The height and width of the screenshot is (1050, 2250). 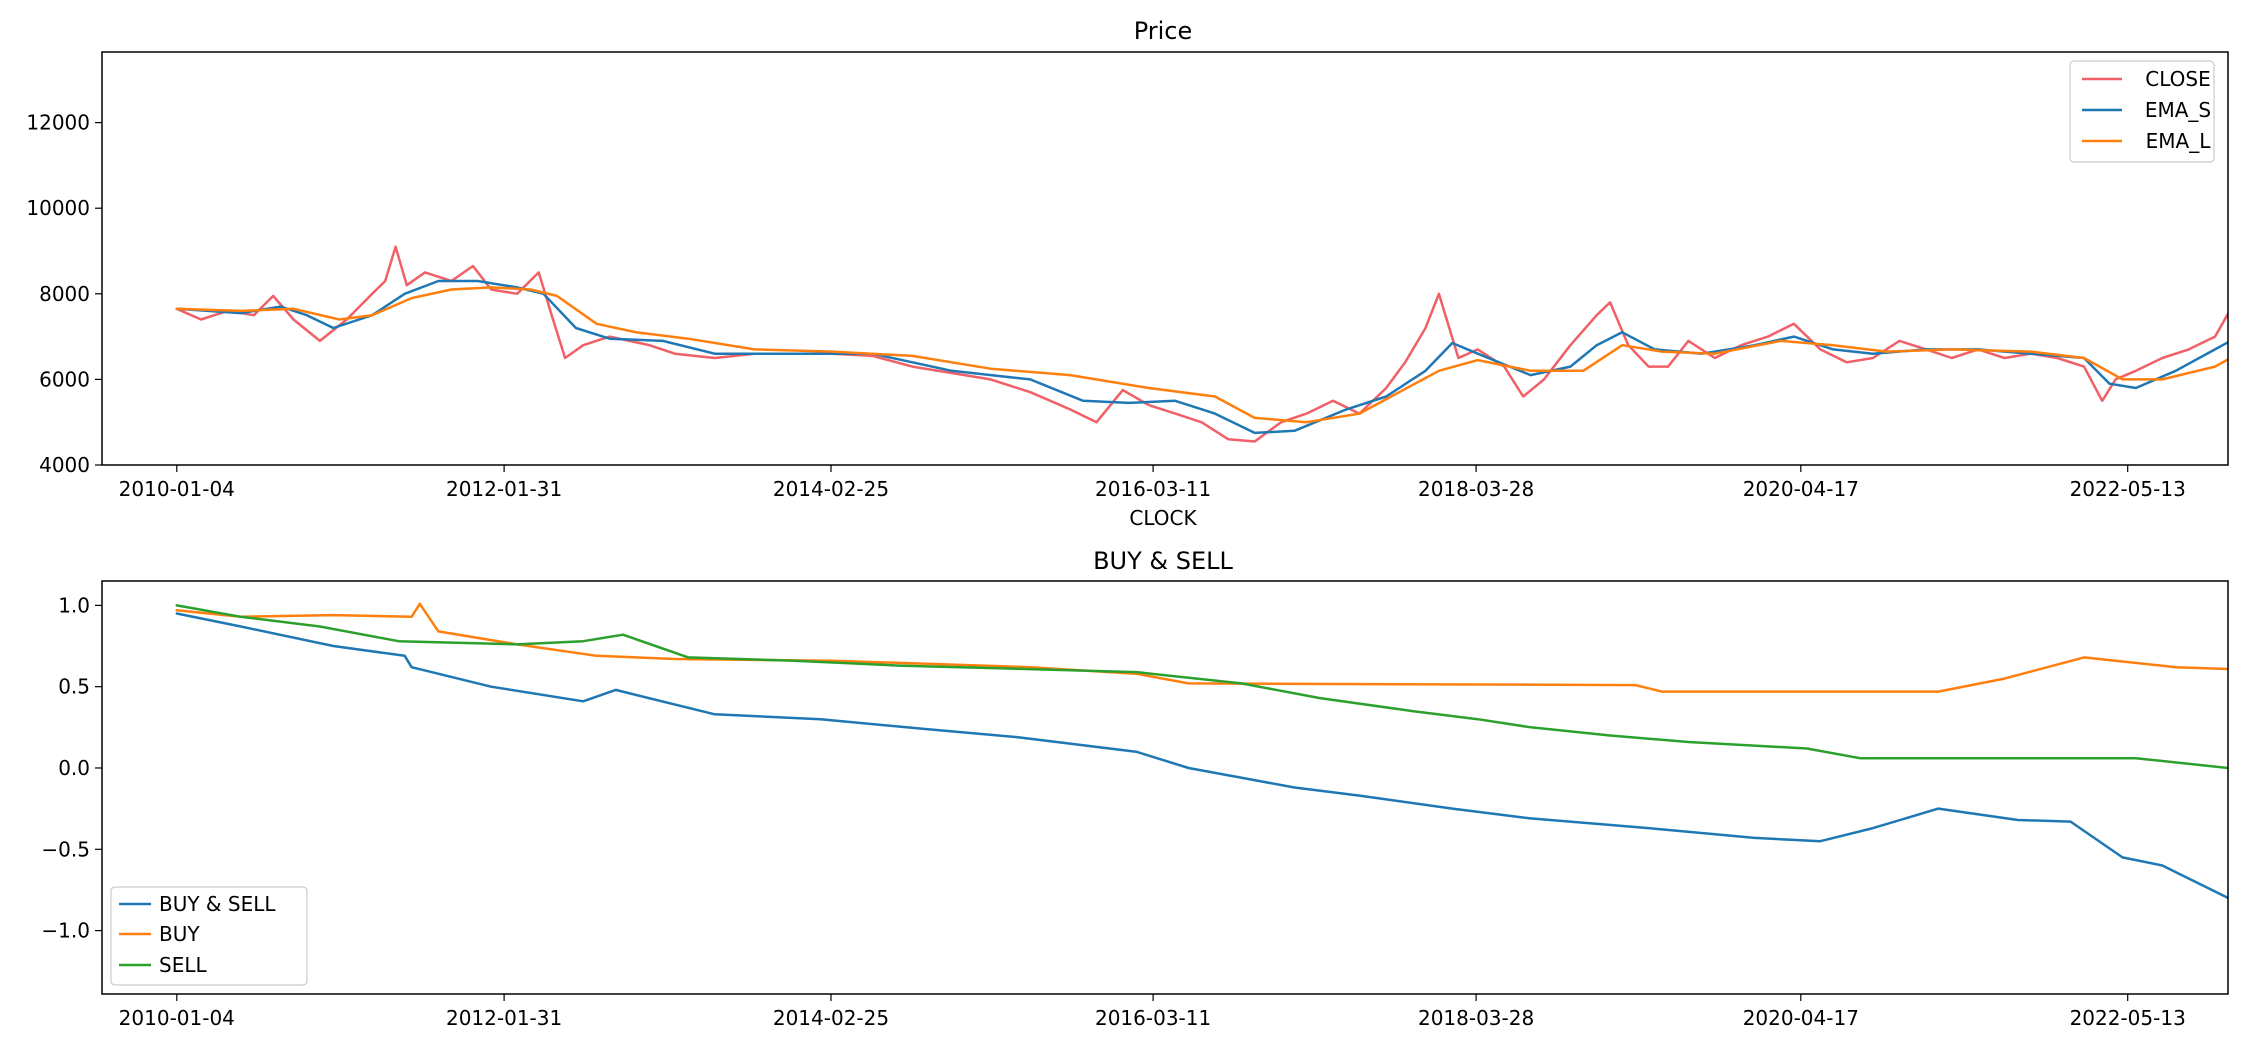 What do you see at coordinates (2179, 141) in the screenshot?
I see `price-legend-label-ema-l: EMA_L` at bounding box center [2179, 141].